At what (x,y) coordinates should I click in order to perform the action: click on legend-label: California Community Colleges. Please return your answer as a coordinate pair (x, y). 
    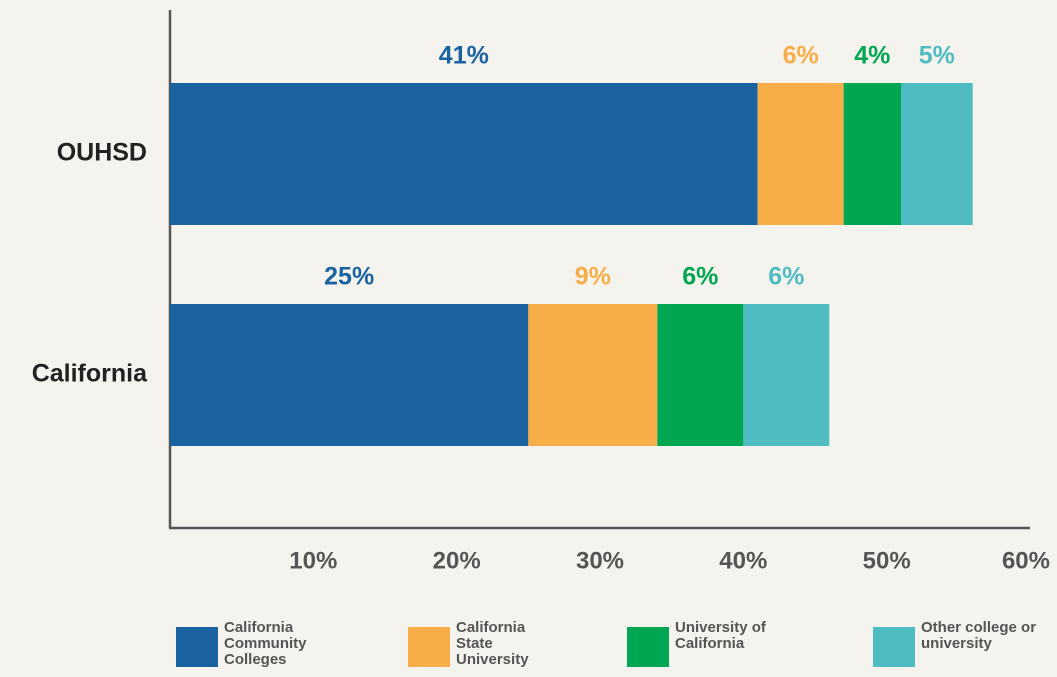
    Looking at the image, I should click on (265, 643).